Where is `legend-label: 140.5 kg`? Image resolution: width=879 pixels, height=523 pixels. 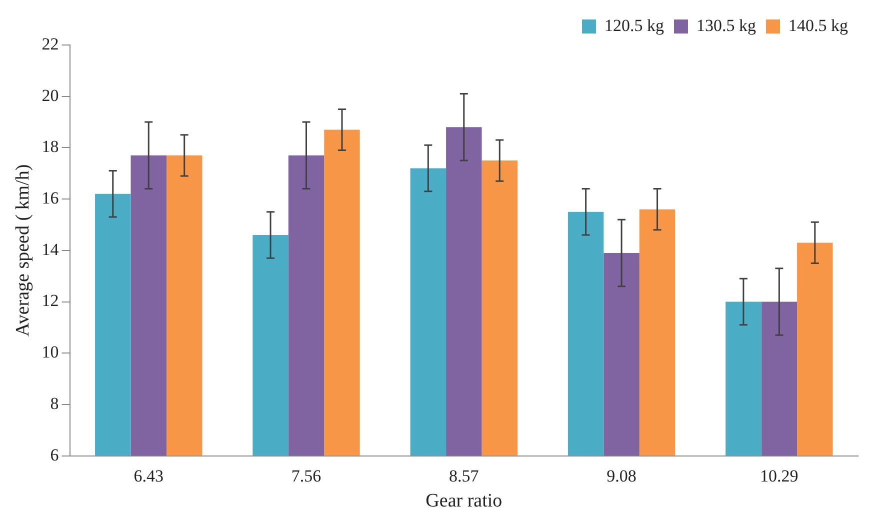
legend-label: 140.5 kg is located at coordinates (818, 25).